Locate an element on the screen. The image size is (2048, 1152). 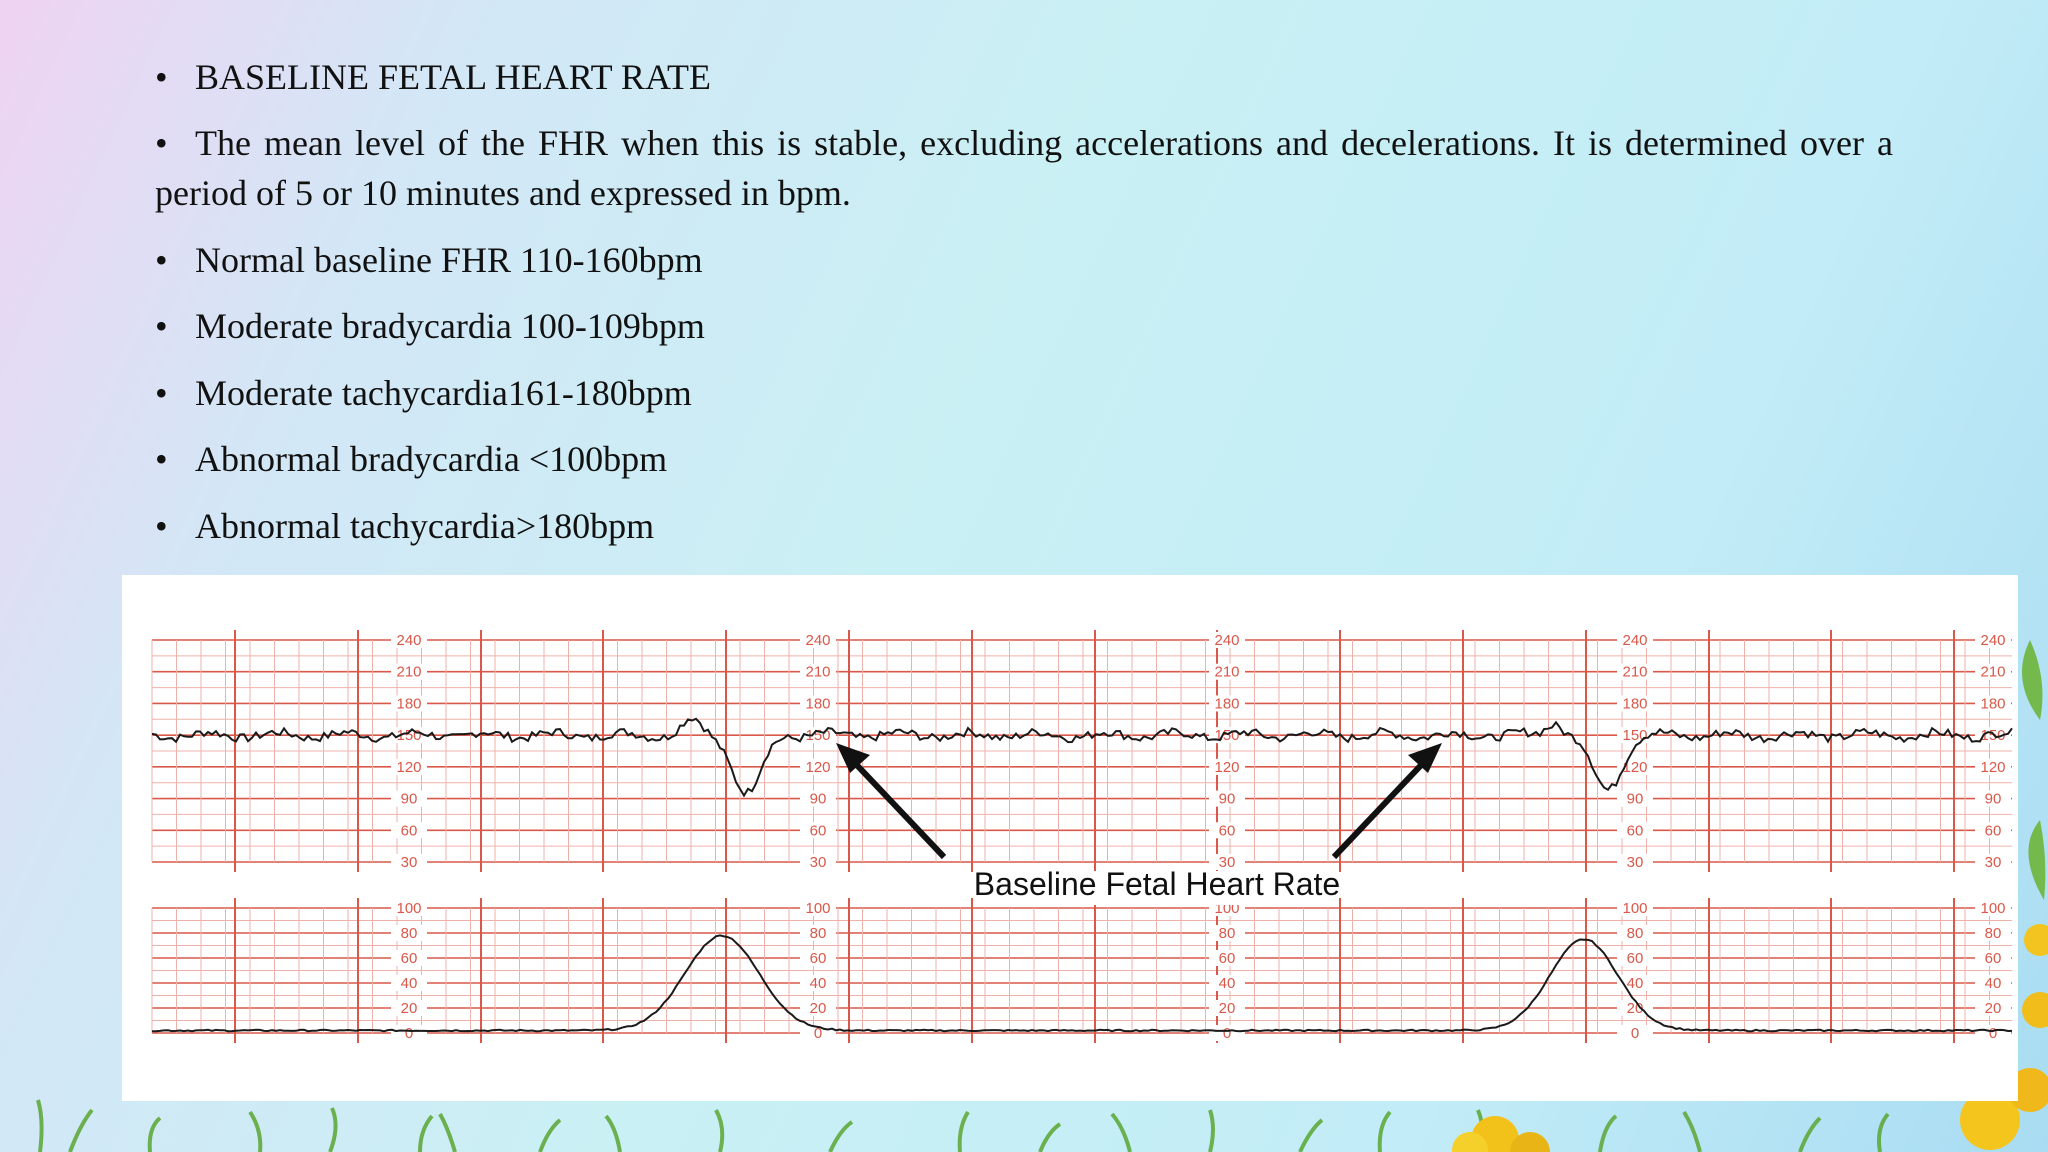
list-item: • Normal baseline FHR 110-160bpm is located at coordinates (1024, 260).